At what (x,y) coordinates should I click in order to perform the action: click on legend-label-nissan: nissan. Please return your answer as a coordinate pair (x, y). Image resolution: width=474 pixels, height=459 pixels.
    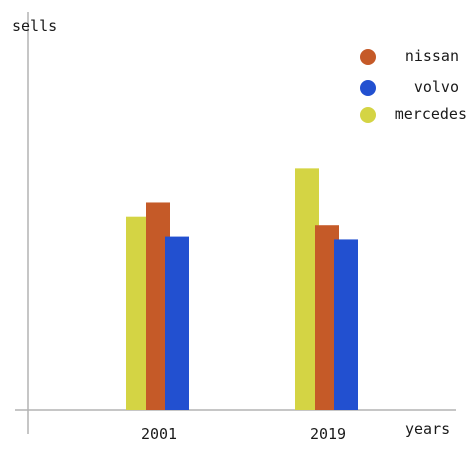
    Looking at the image, I should click on (432, 56).